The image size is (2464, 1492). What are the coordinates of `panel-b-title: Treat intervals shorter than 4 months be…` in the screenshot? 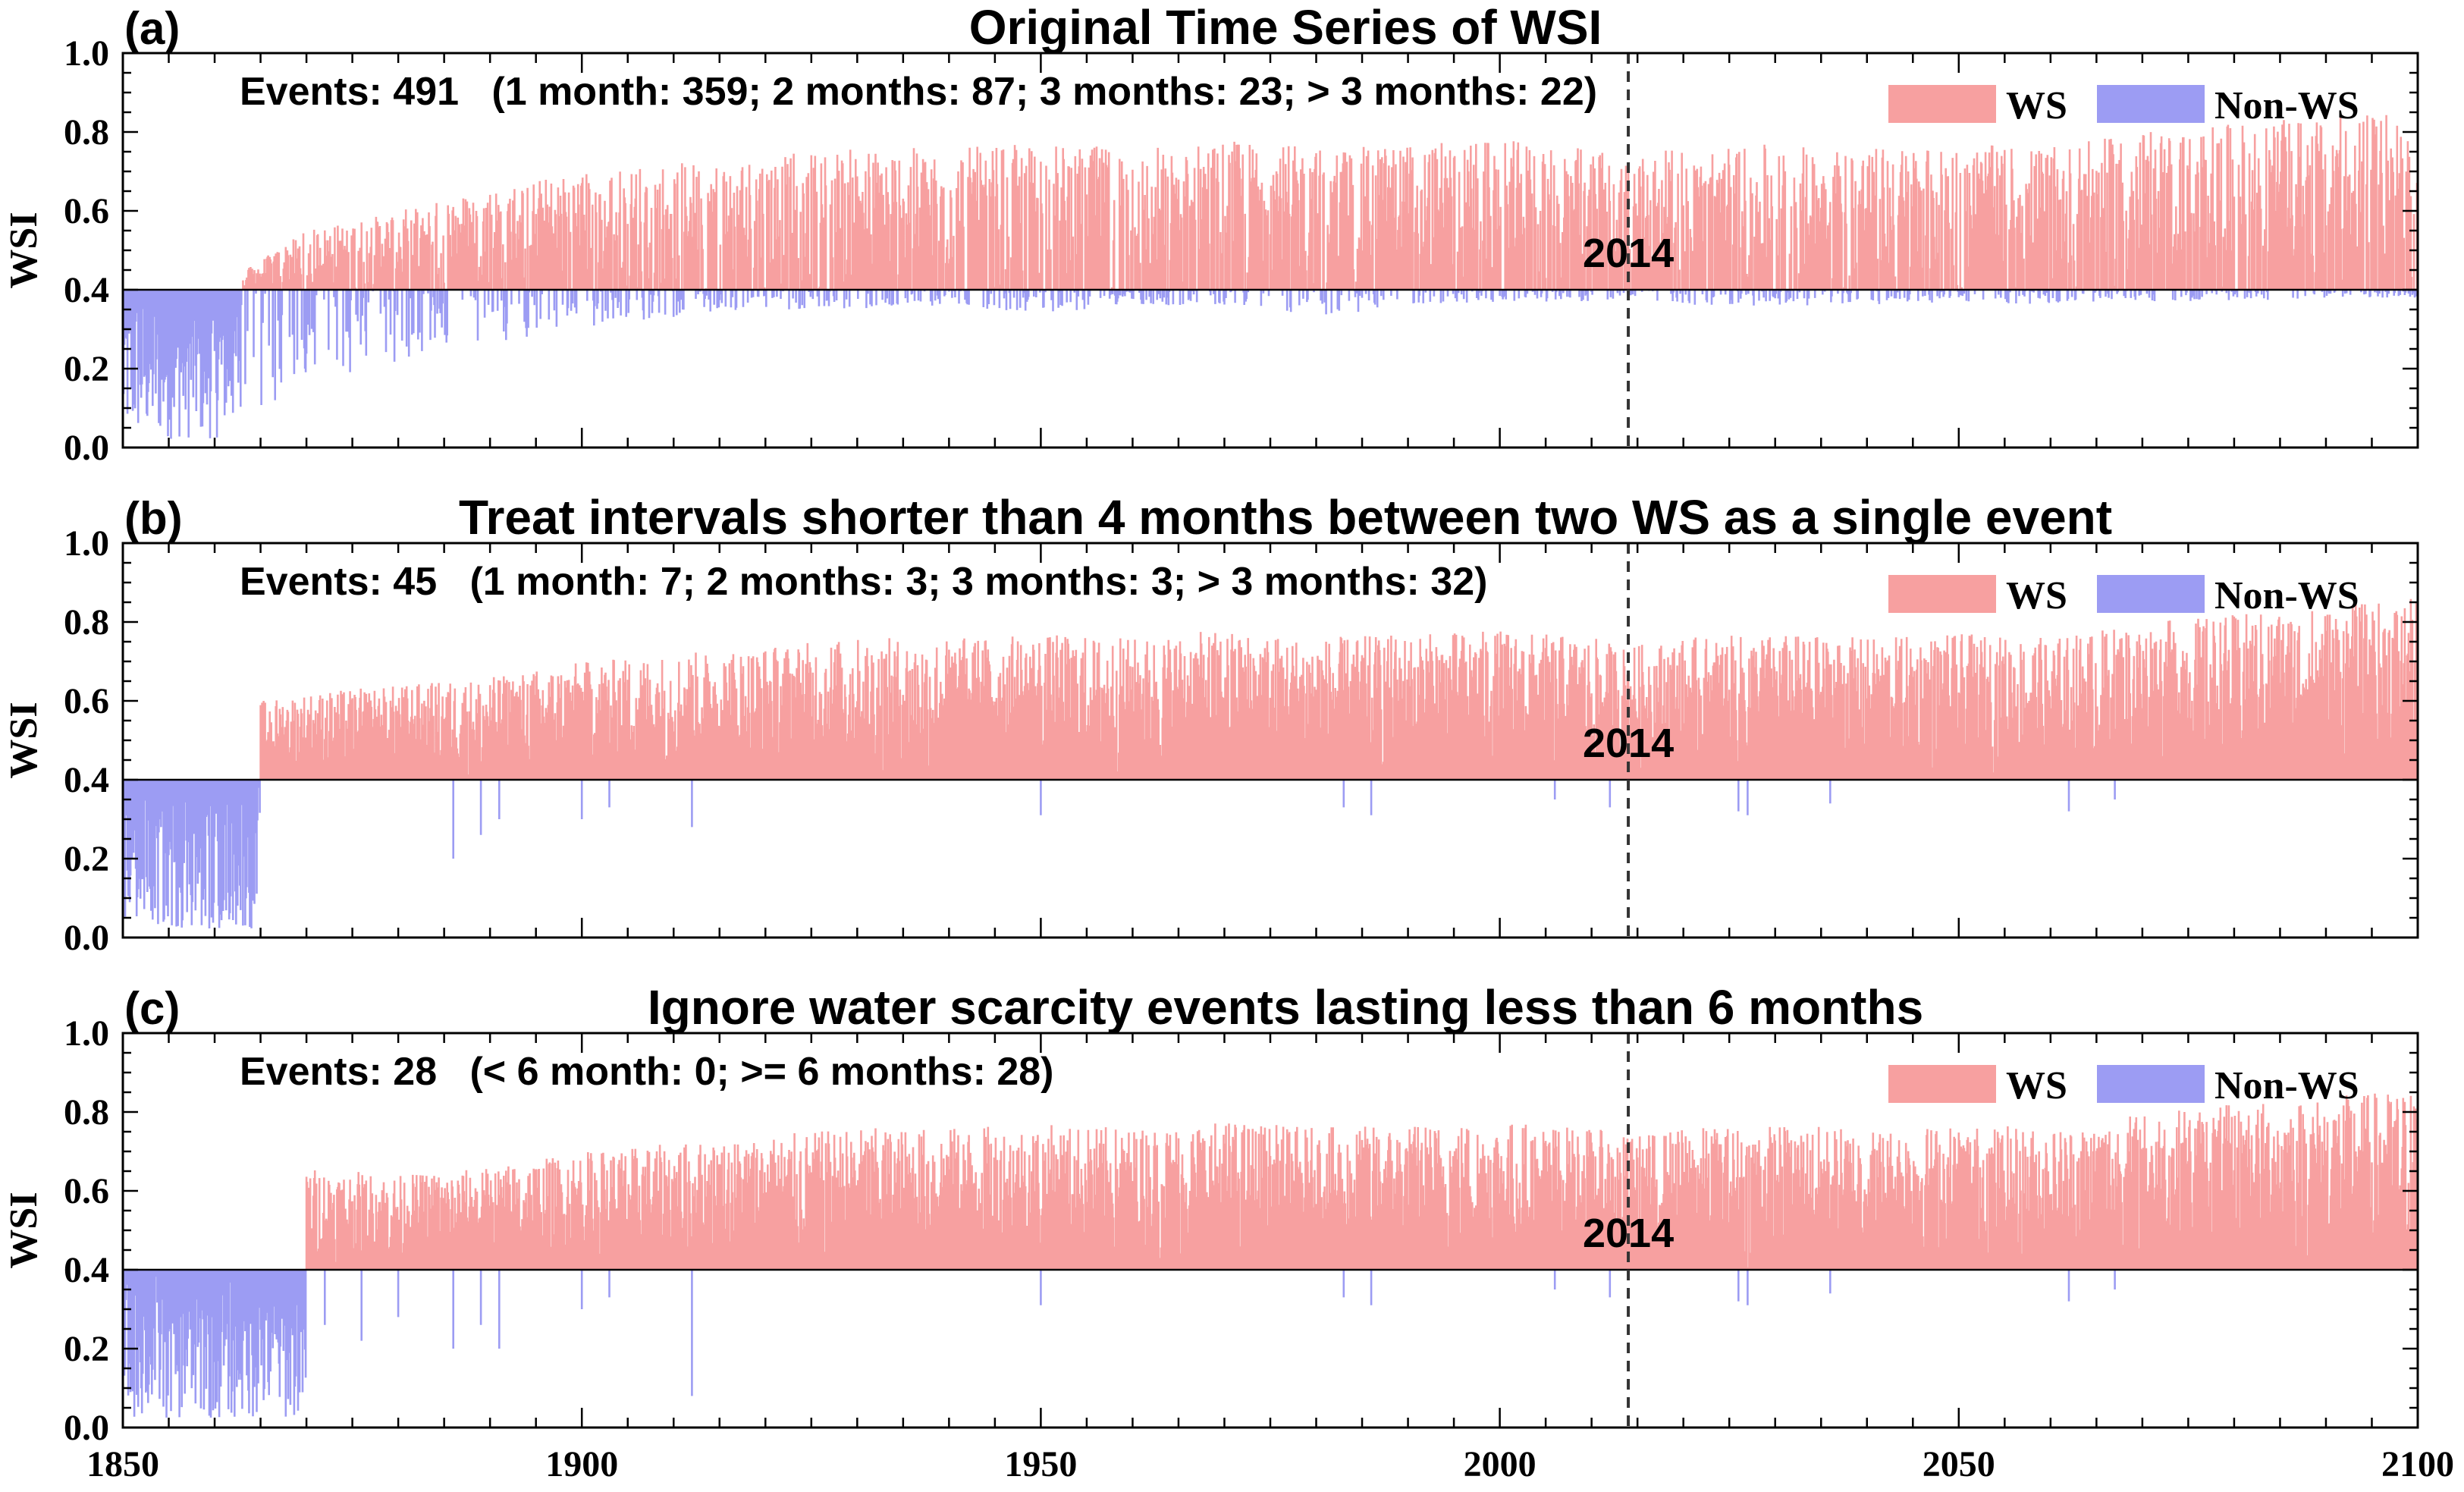 It's located at (1286, 517).